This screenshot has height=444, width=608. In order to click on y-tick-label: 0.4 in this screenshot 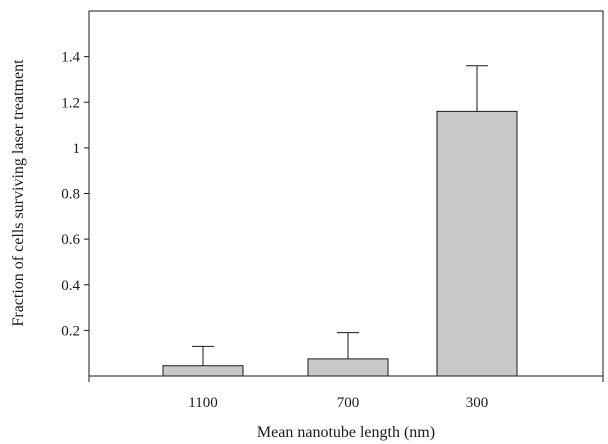, I will do `click(70, 286)`.